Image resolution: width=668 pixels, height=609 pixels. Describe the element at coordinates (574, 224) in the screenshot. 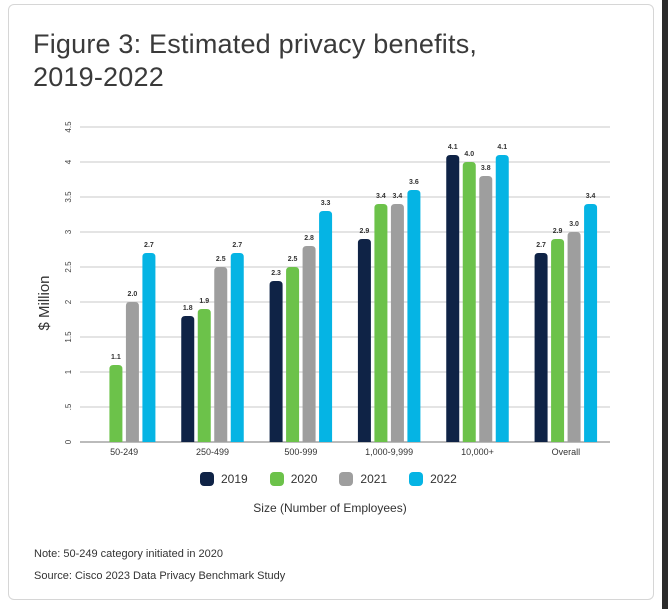

I see `data-label: 3.0` at that location.